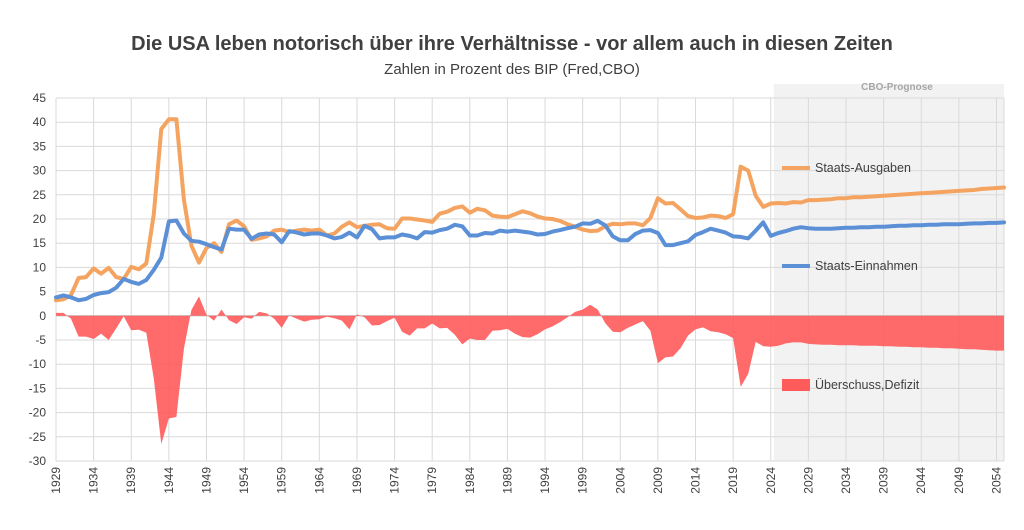 Image resolution: width=1024 pixels, height=530 pixels. I want to click on forecast-label: CBO-Prognose, so click(897, 87).